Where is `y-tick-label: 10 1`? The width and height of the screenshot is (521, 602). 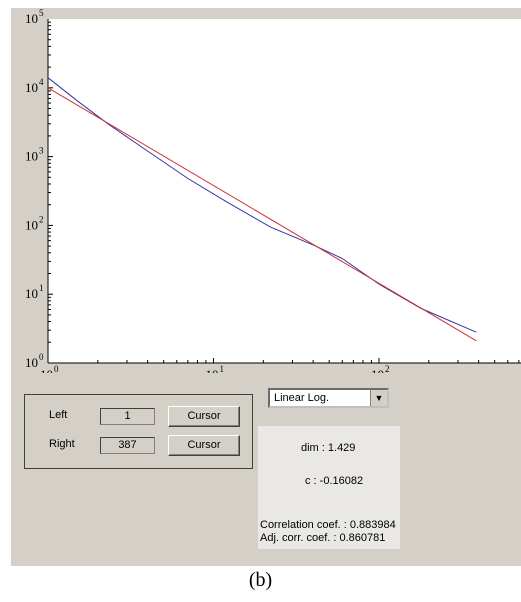 y-tick-label: 10 1 is located at coordinates (34, 292).